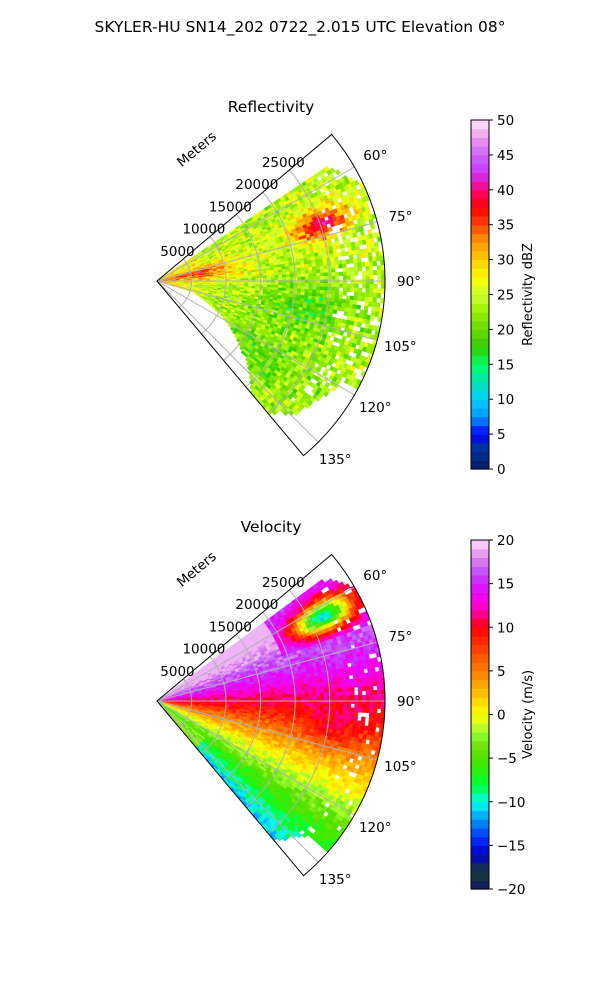 This screenshot has width=600, height=1000. Describe the element at coordinates (505, 400) in the screenshot. I see `reflectivity-colorbar-tick-label: 10` at that location.